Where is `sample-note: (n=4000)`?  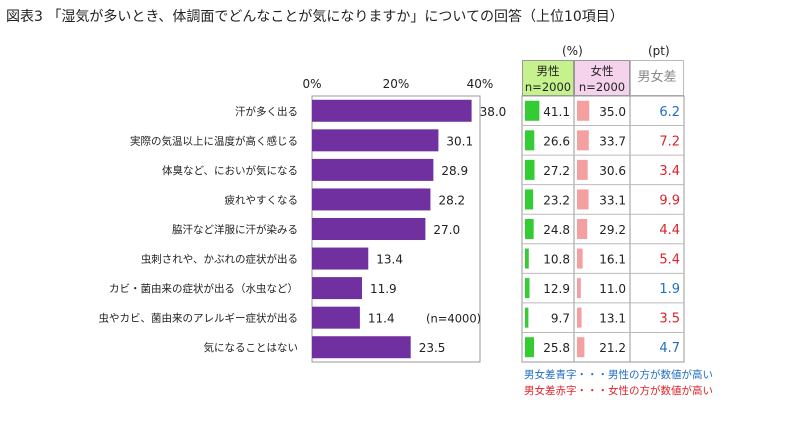
sample-note: (n=4000) is located at coordinates (453, 319).